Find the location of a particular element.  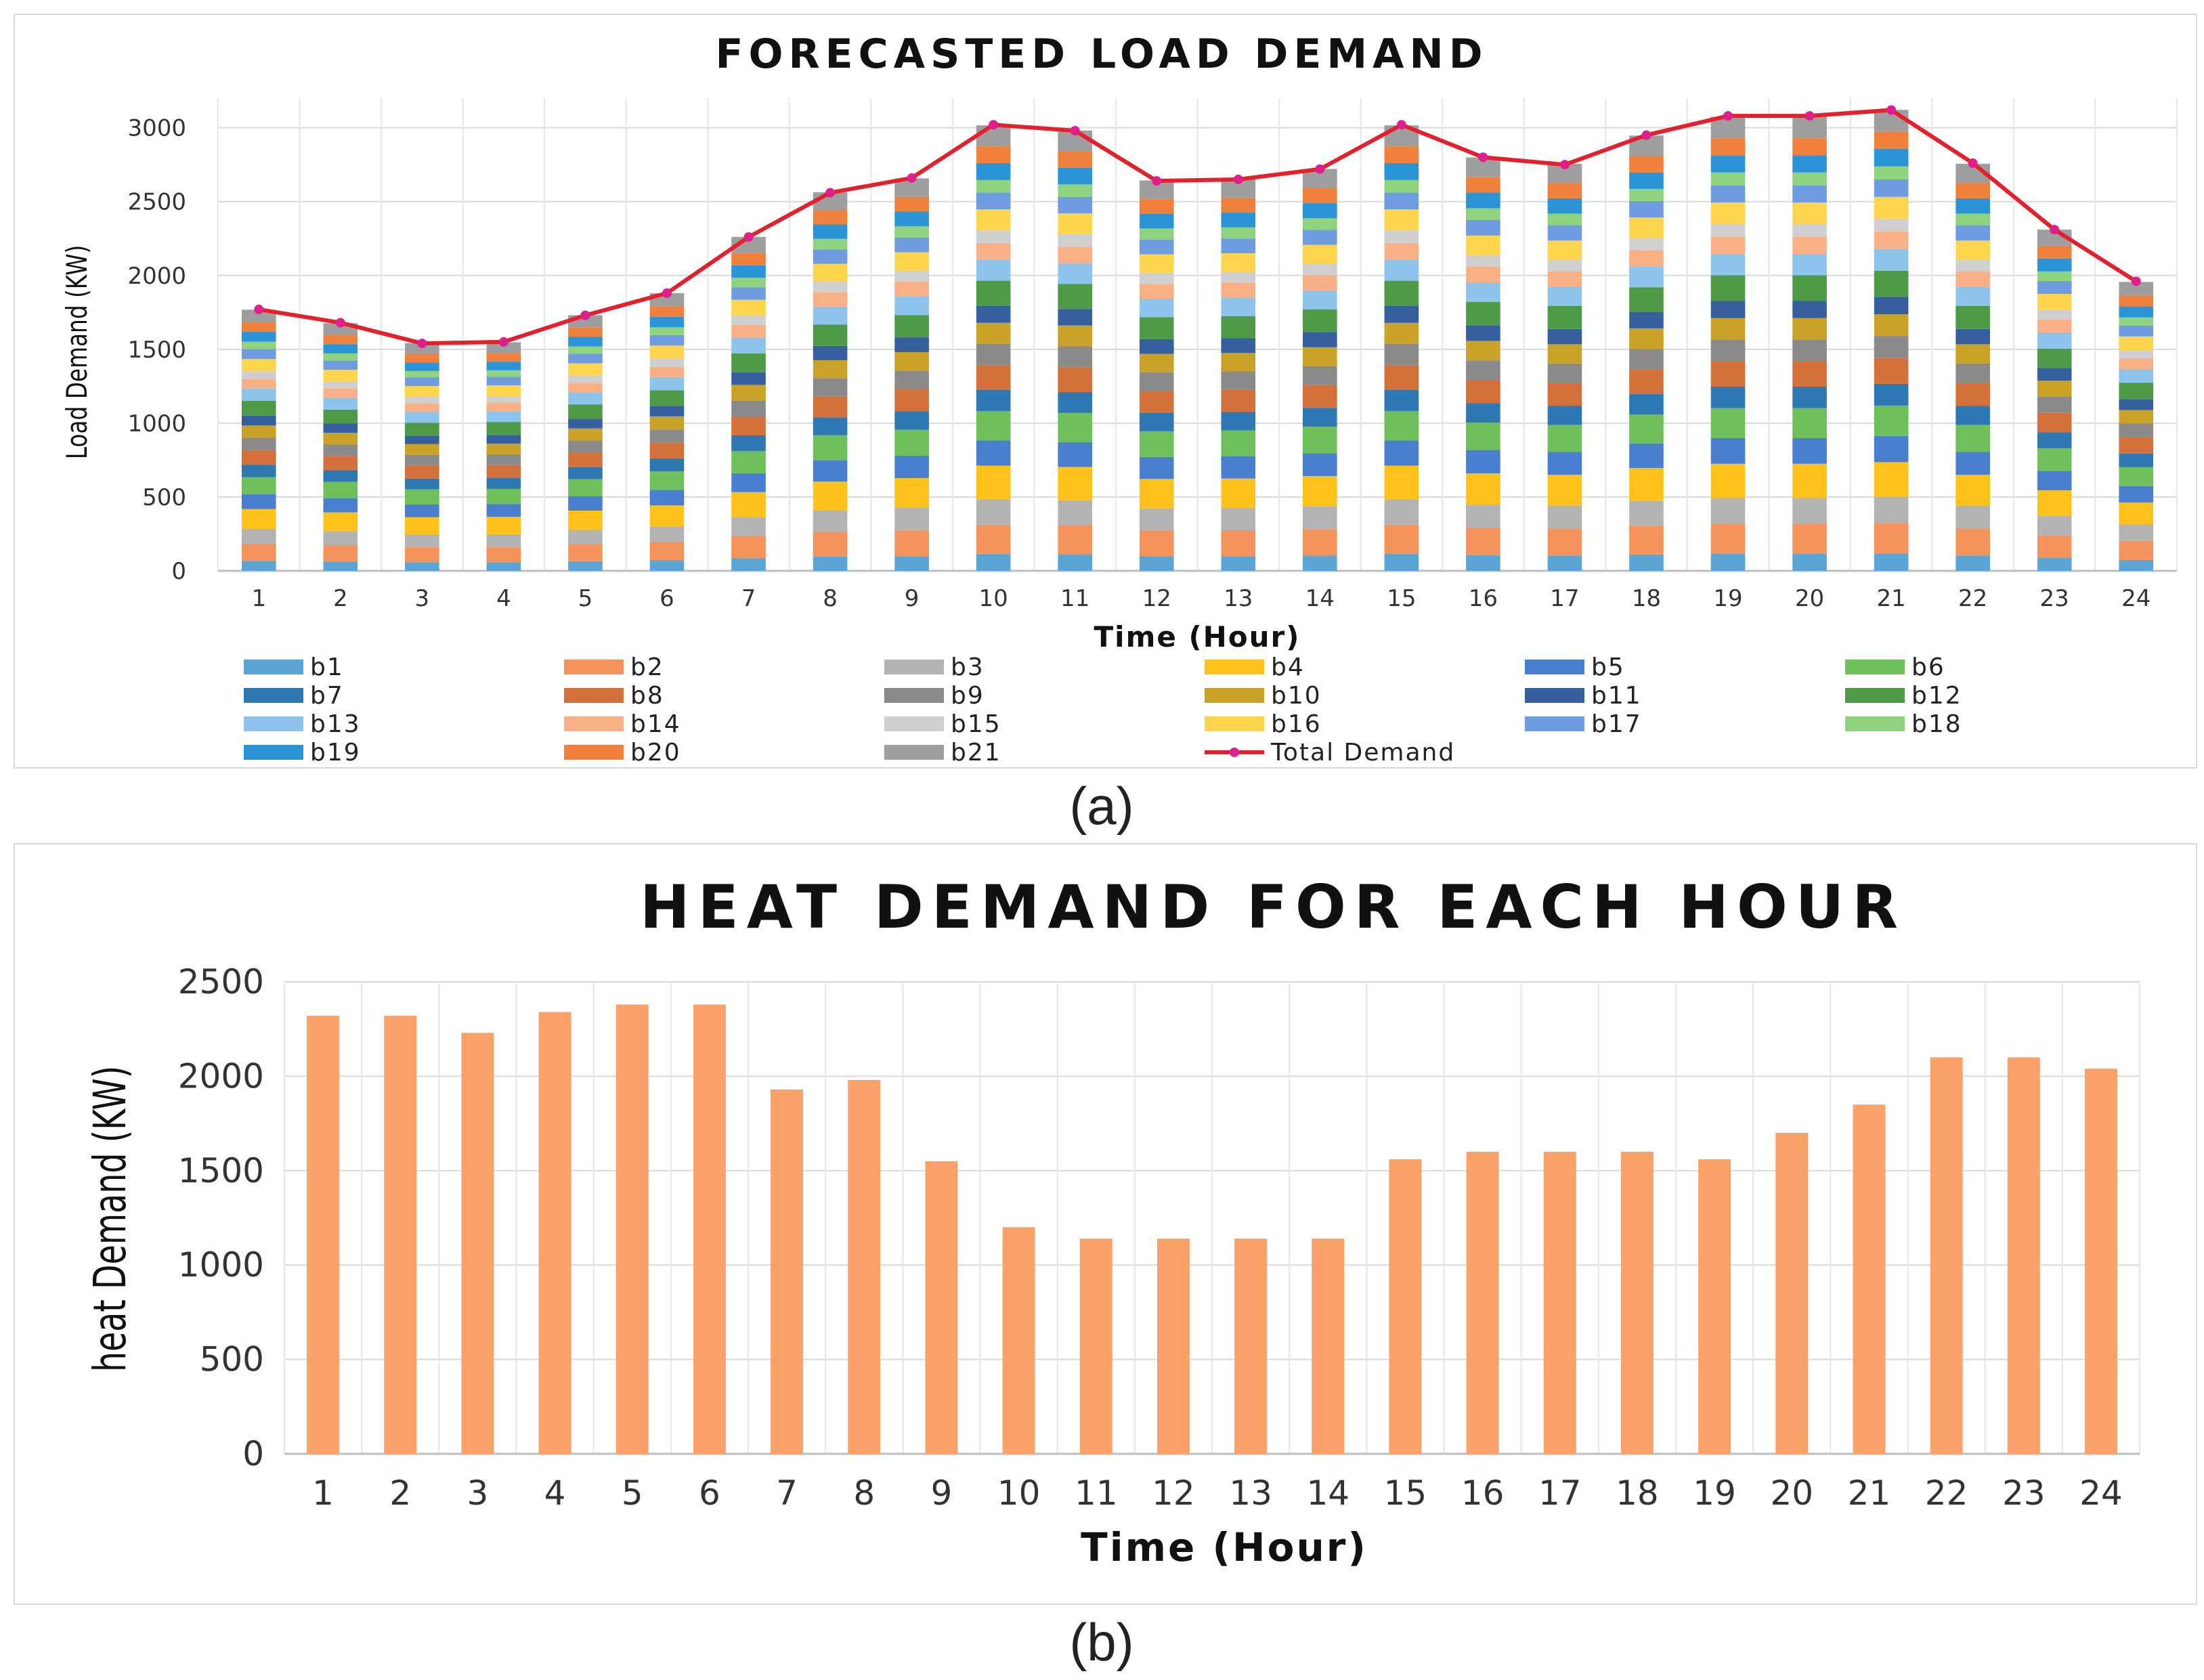

chart-a-x-tick: 23 is located at coordinates (2054, 598).